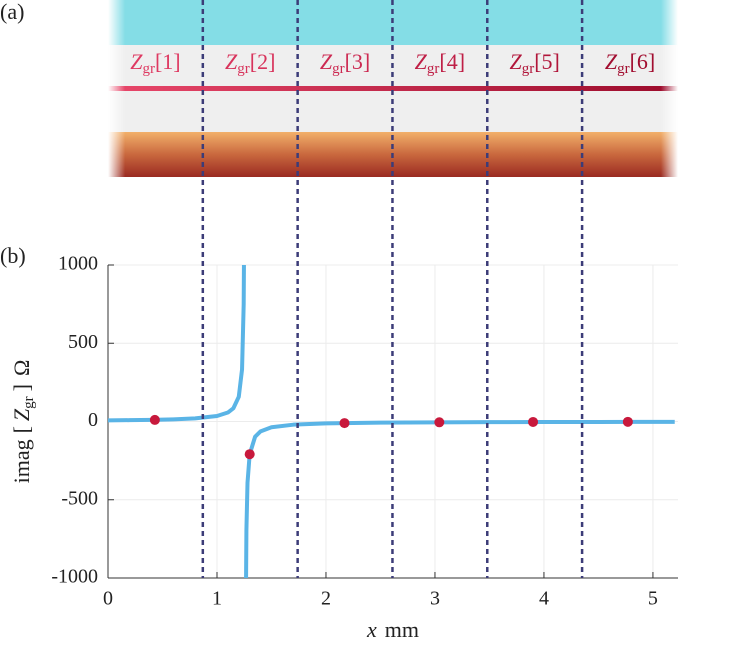 The image size is (748, 645). I want to click on x-tick-label: 5, so click(653, 599).